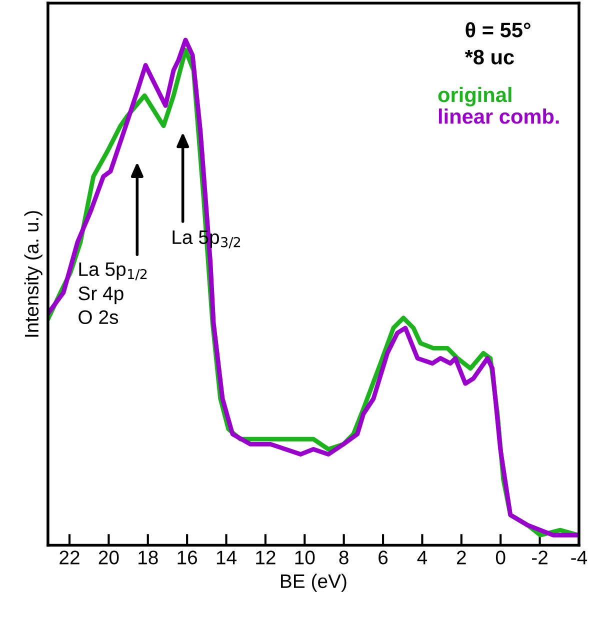 This screenshot has height=621, width=592. What do you see at coordinates (108, 557) in the screenshot?
I see `x-tick-label: 20` at bounding box center [108, 557].